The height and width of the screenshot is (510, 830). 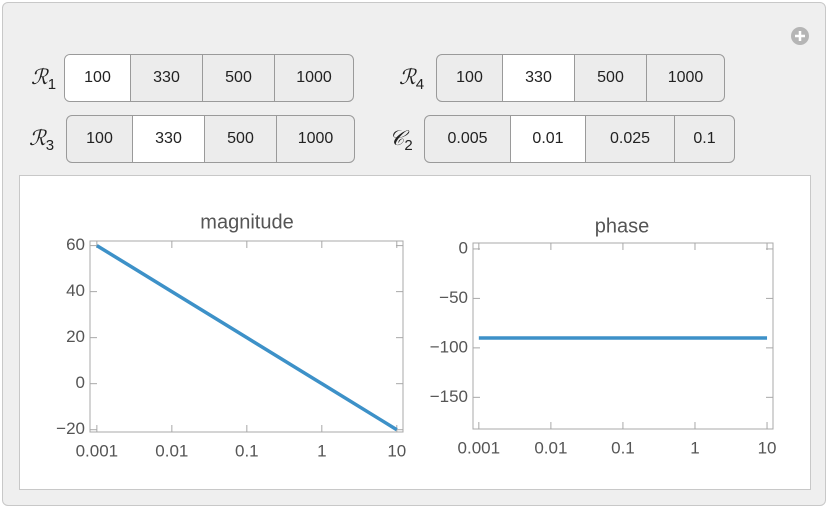 I want to click on control-label: ℛ4, so click(x=411, y=79).